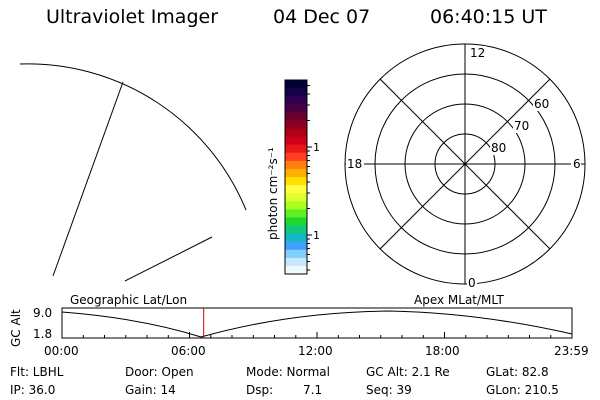 This screenshot has height=400, width=600. Describe the element at coordinates (61, 351) in the screenshot. I see `timeline-xtick-0000: 00:00` at that location.